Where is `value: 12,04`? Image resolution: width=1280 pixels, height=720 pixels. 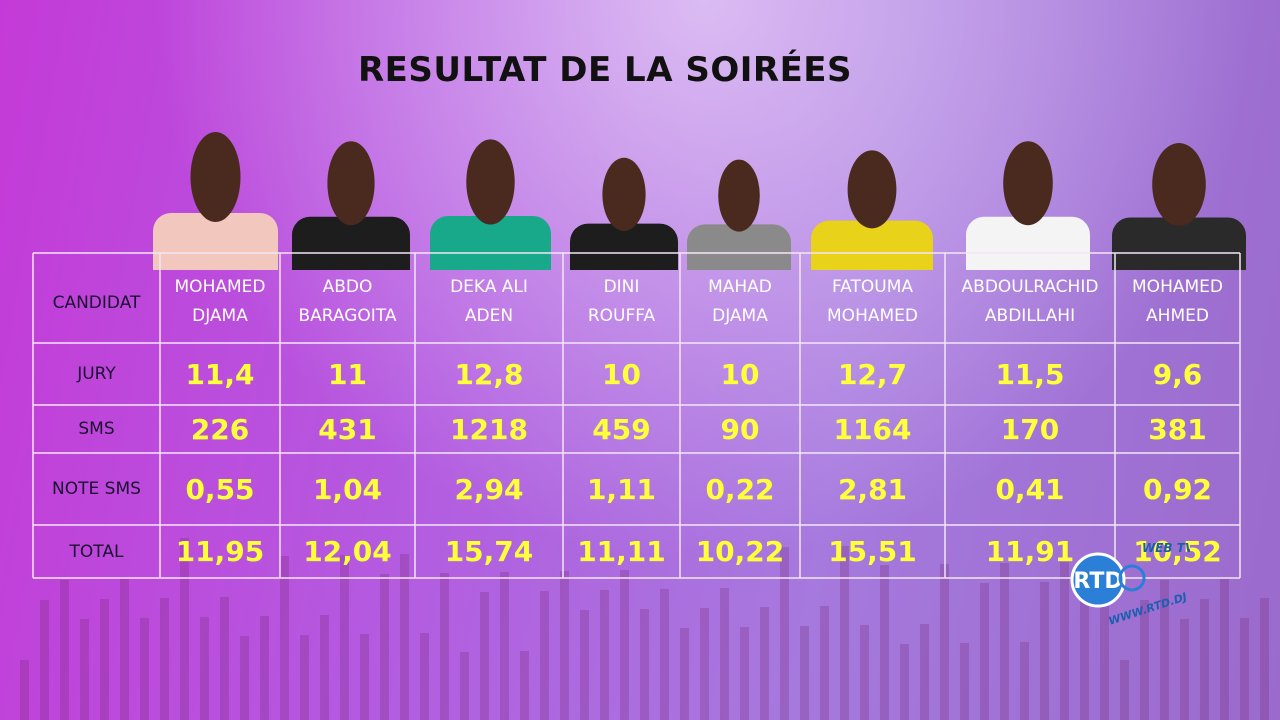 value: 12,04 is located at coordinates (347, 551).